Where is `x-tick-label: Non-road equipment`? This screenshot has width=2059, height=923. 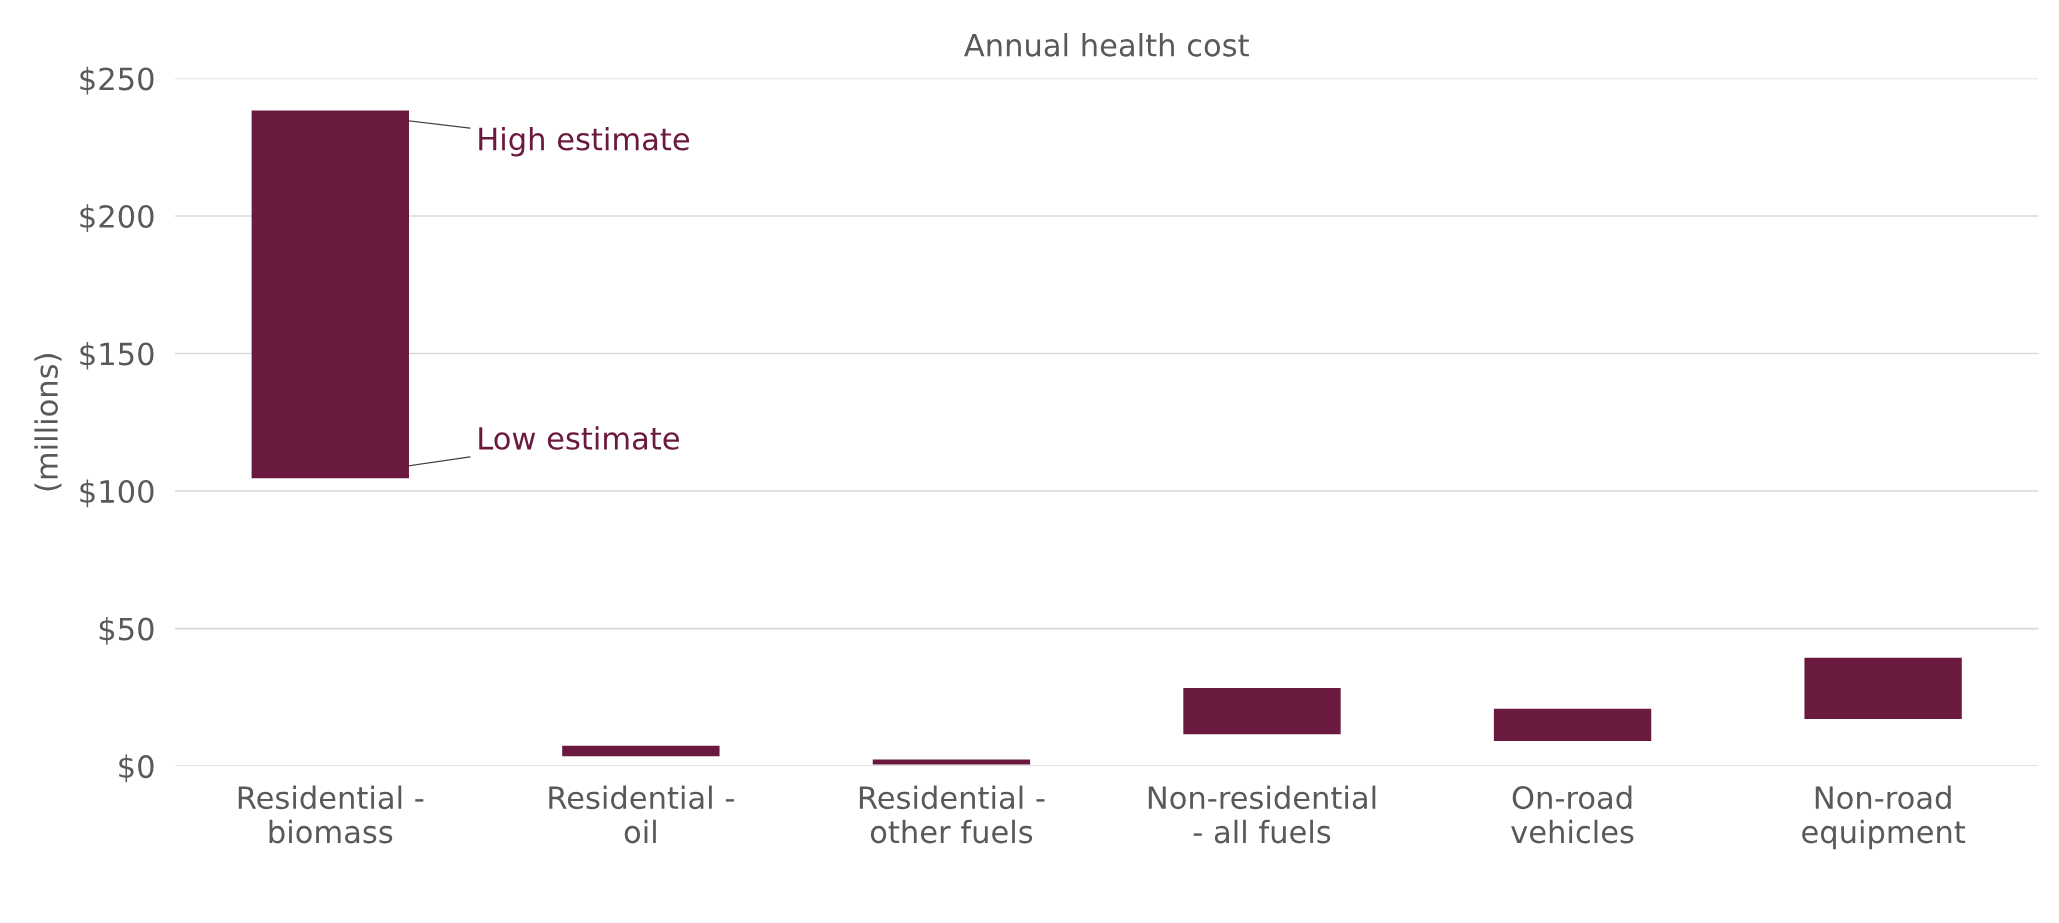 x-tick-label: Non-road equipment is located at coordinates (1884, 817).